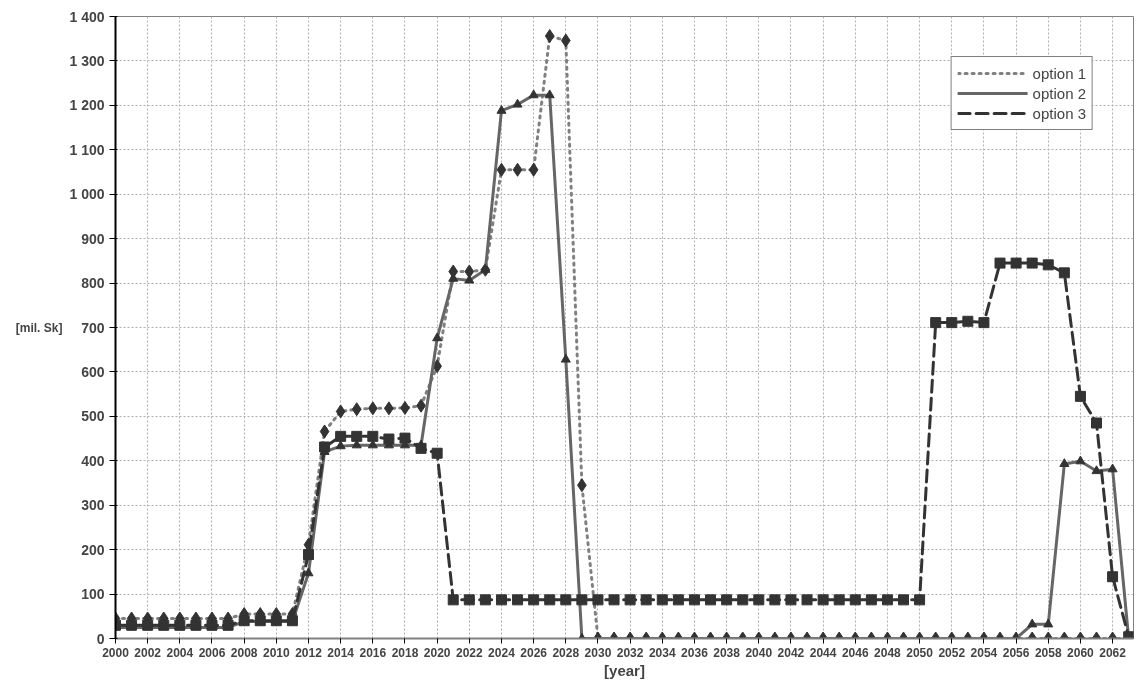 This screenshot has width=1145, height=681. I want to click on x-tick-label: 2026, so click(534, 652).